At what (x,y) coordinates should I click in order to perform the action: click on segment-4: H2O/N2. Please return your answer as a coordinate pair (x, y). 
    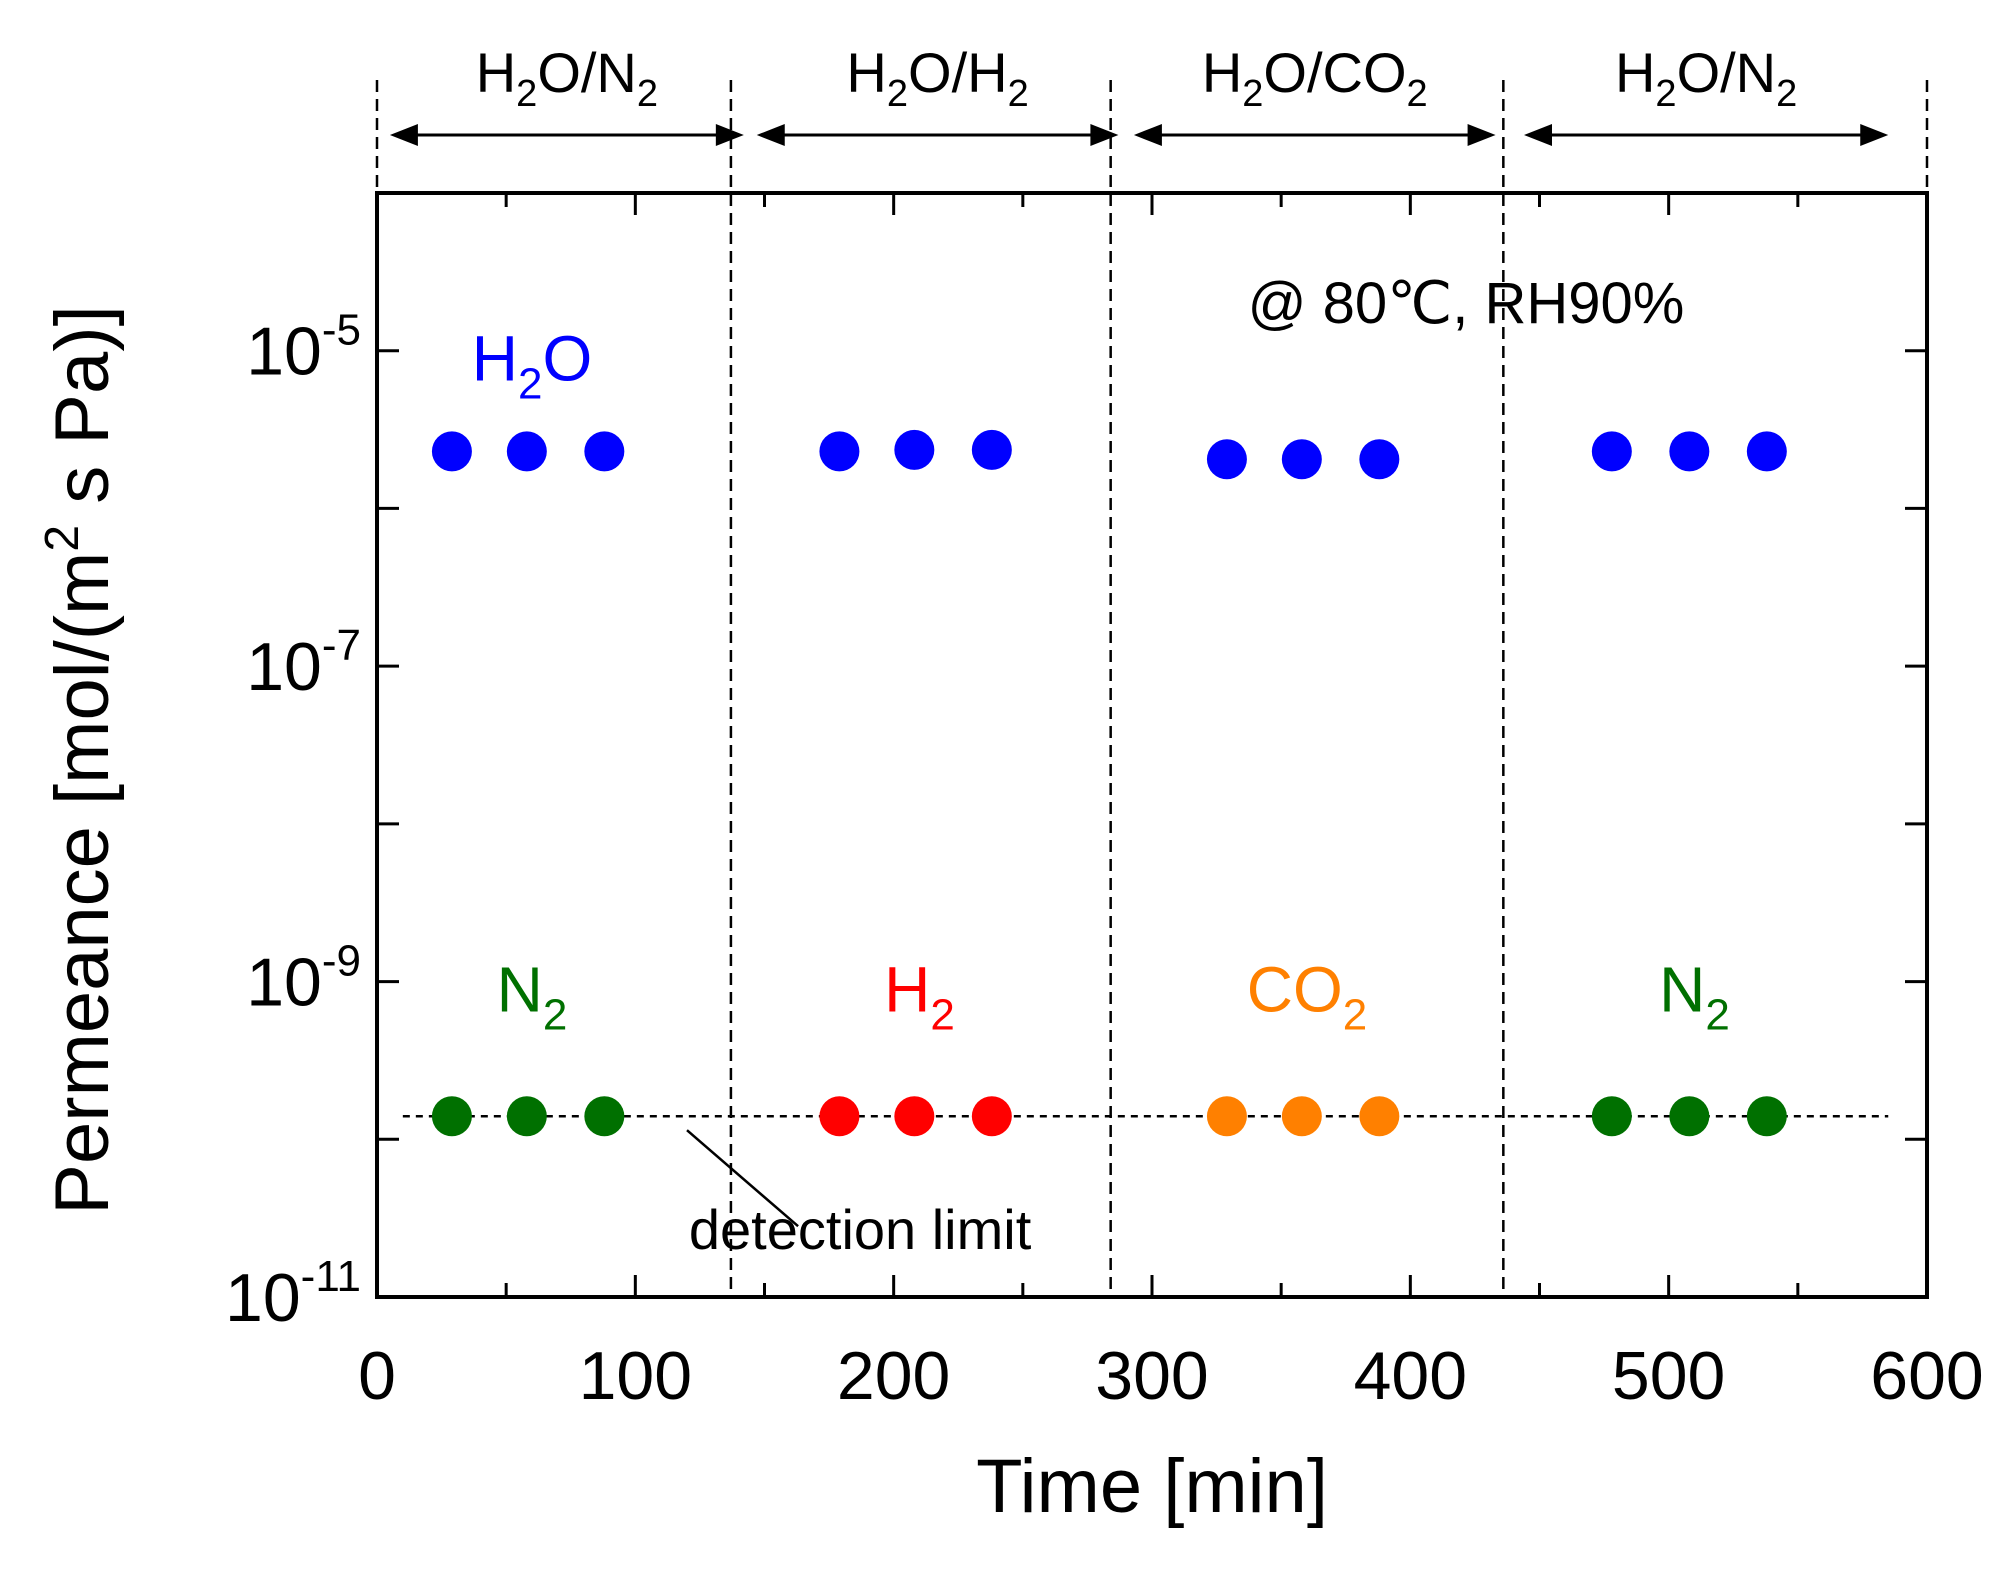
    Looking at the image, I should click on (1706, 93).